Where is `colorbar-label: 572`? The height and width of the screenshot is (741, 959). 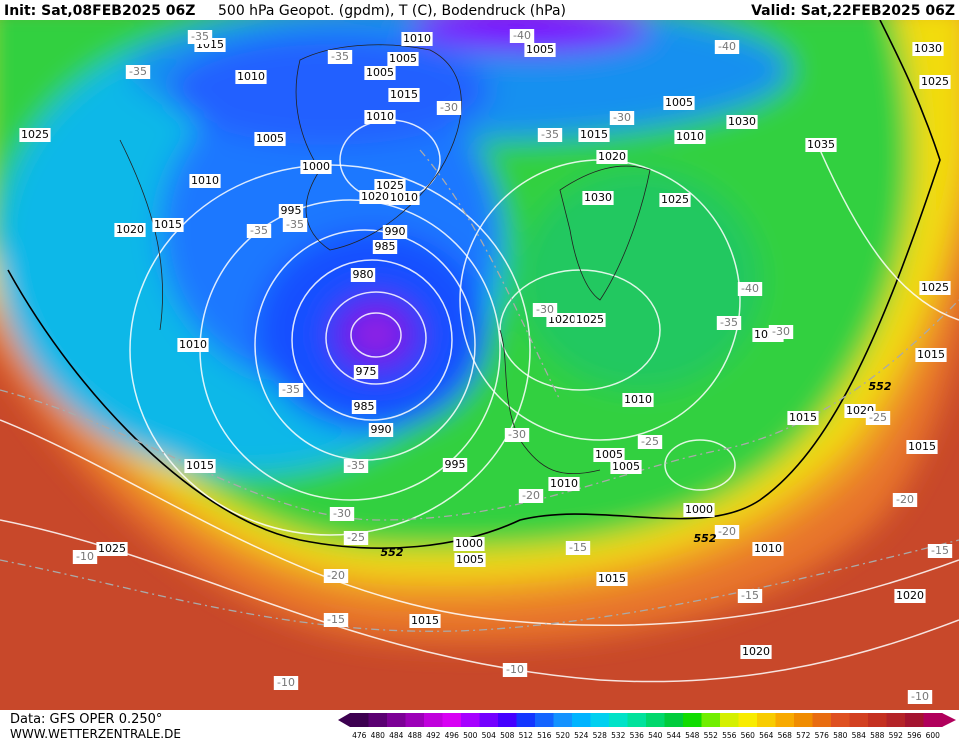 colorbar-label: 572 is located at coordinates (803, 735).